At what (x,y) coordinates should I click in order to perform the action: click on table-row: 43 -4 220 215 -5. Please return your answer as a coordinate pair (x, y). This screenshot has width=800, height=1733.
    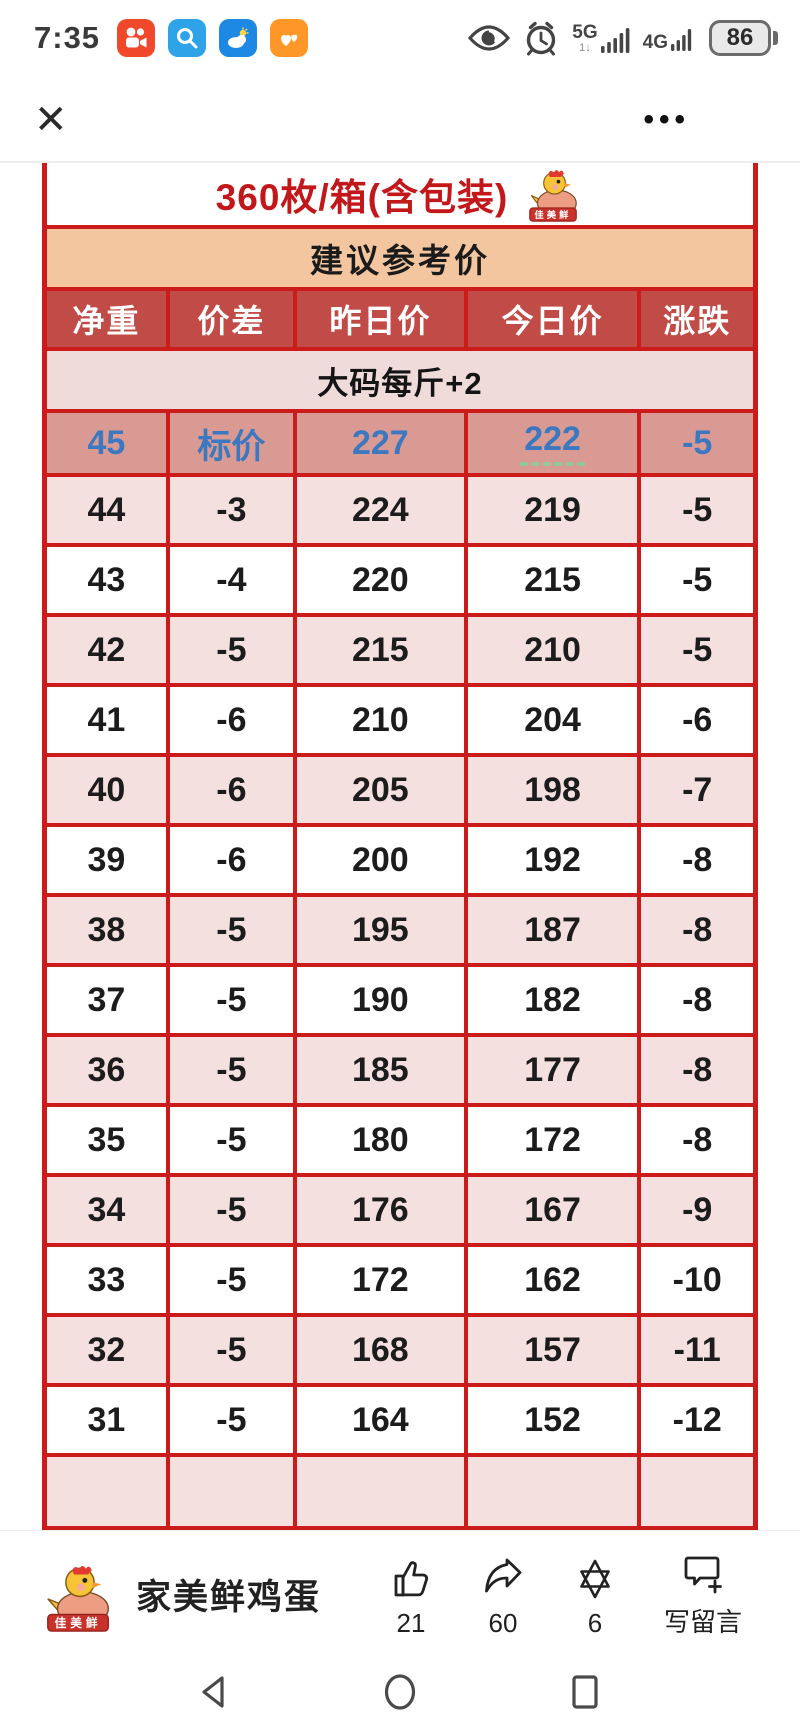
    Looking at the image, I should click on (400, 582).